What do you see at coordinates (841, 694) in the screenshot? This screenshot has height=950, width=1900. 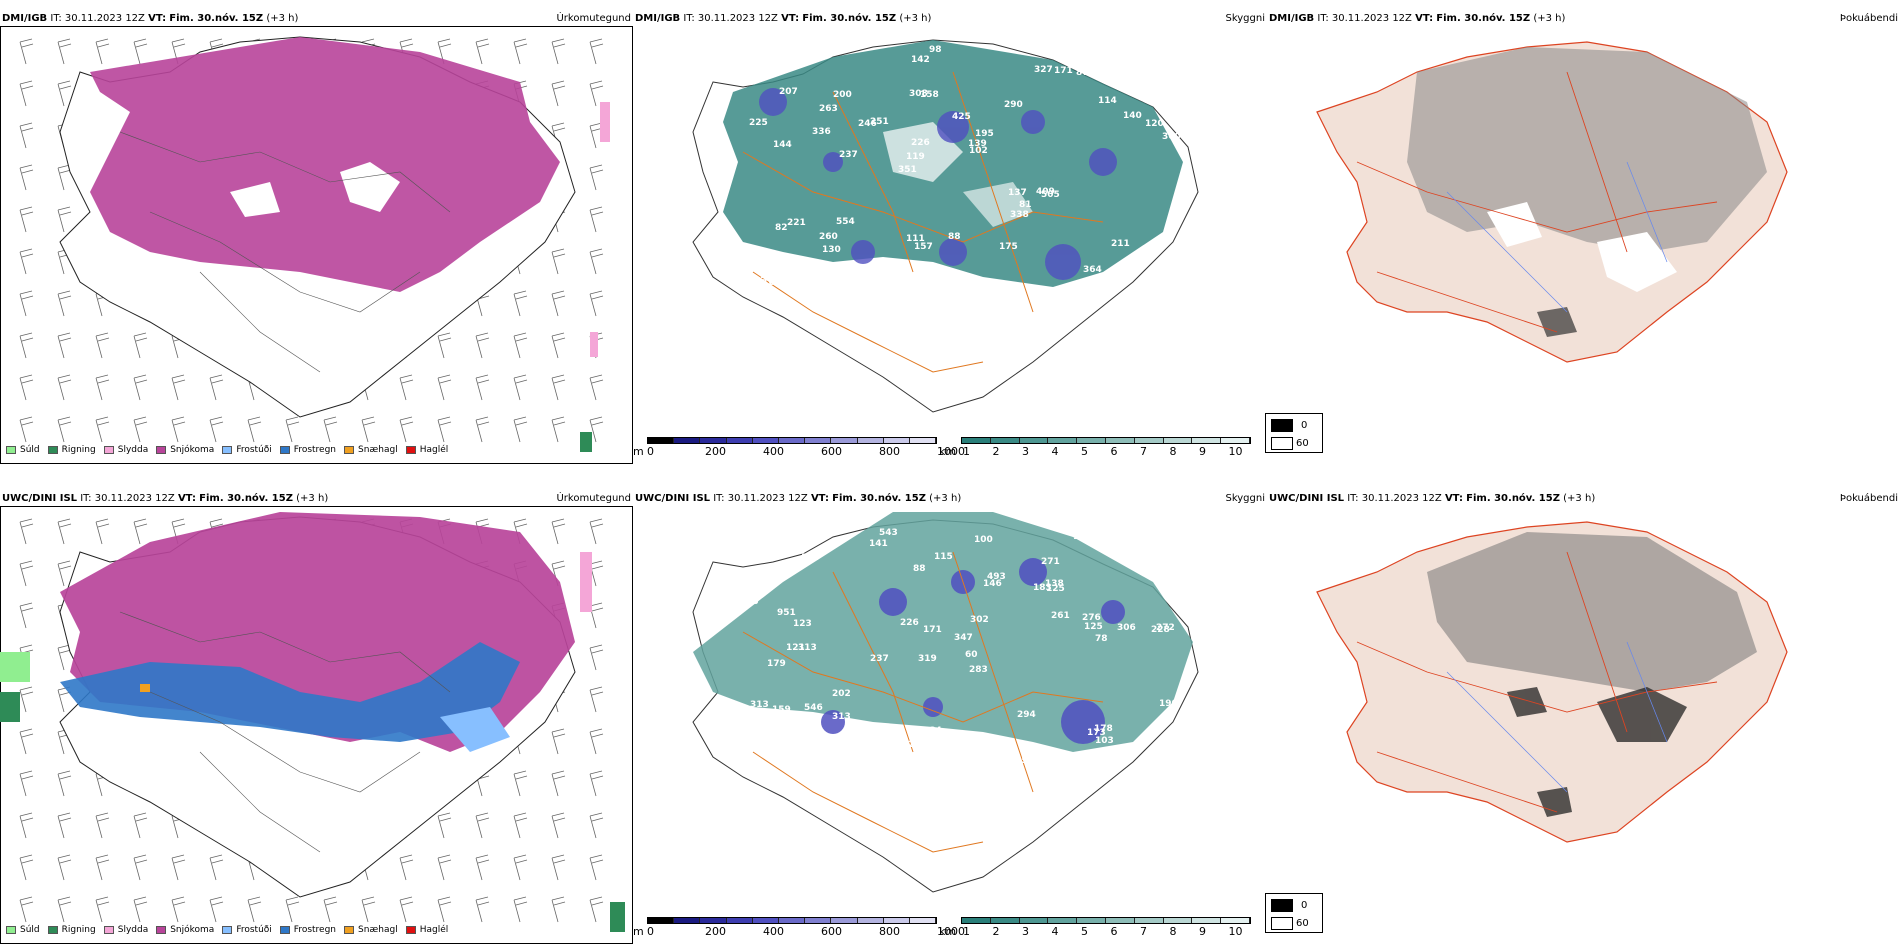 I see `elevation-label: 202` at bounding box center [841, 694].